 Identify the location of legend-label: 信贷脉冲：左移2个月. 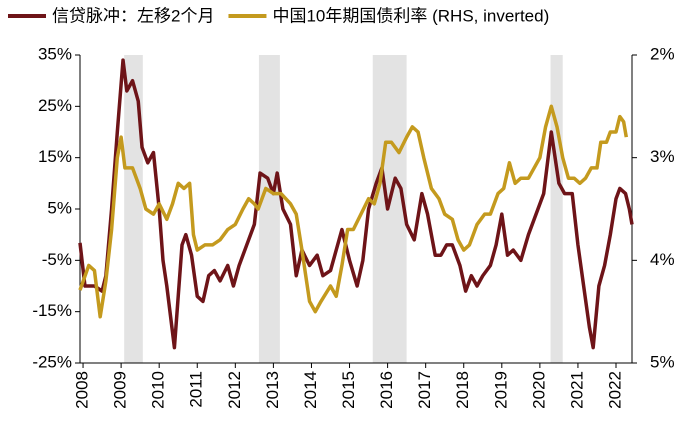
(133, 15).